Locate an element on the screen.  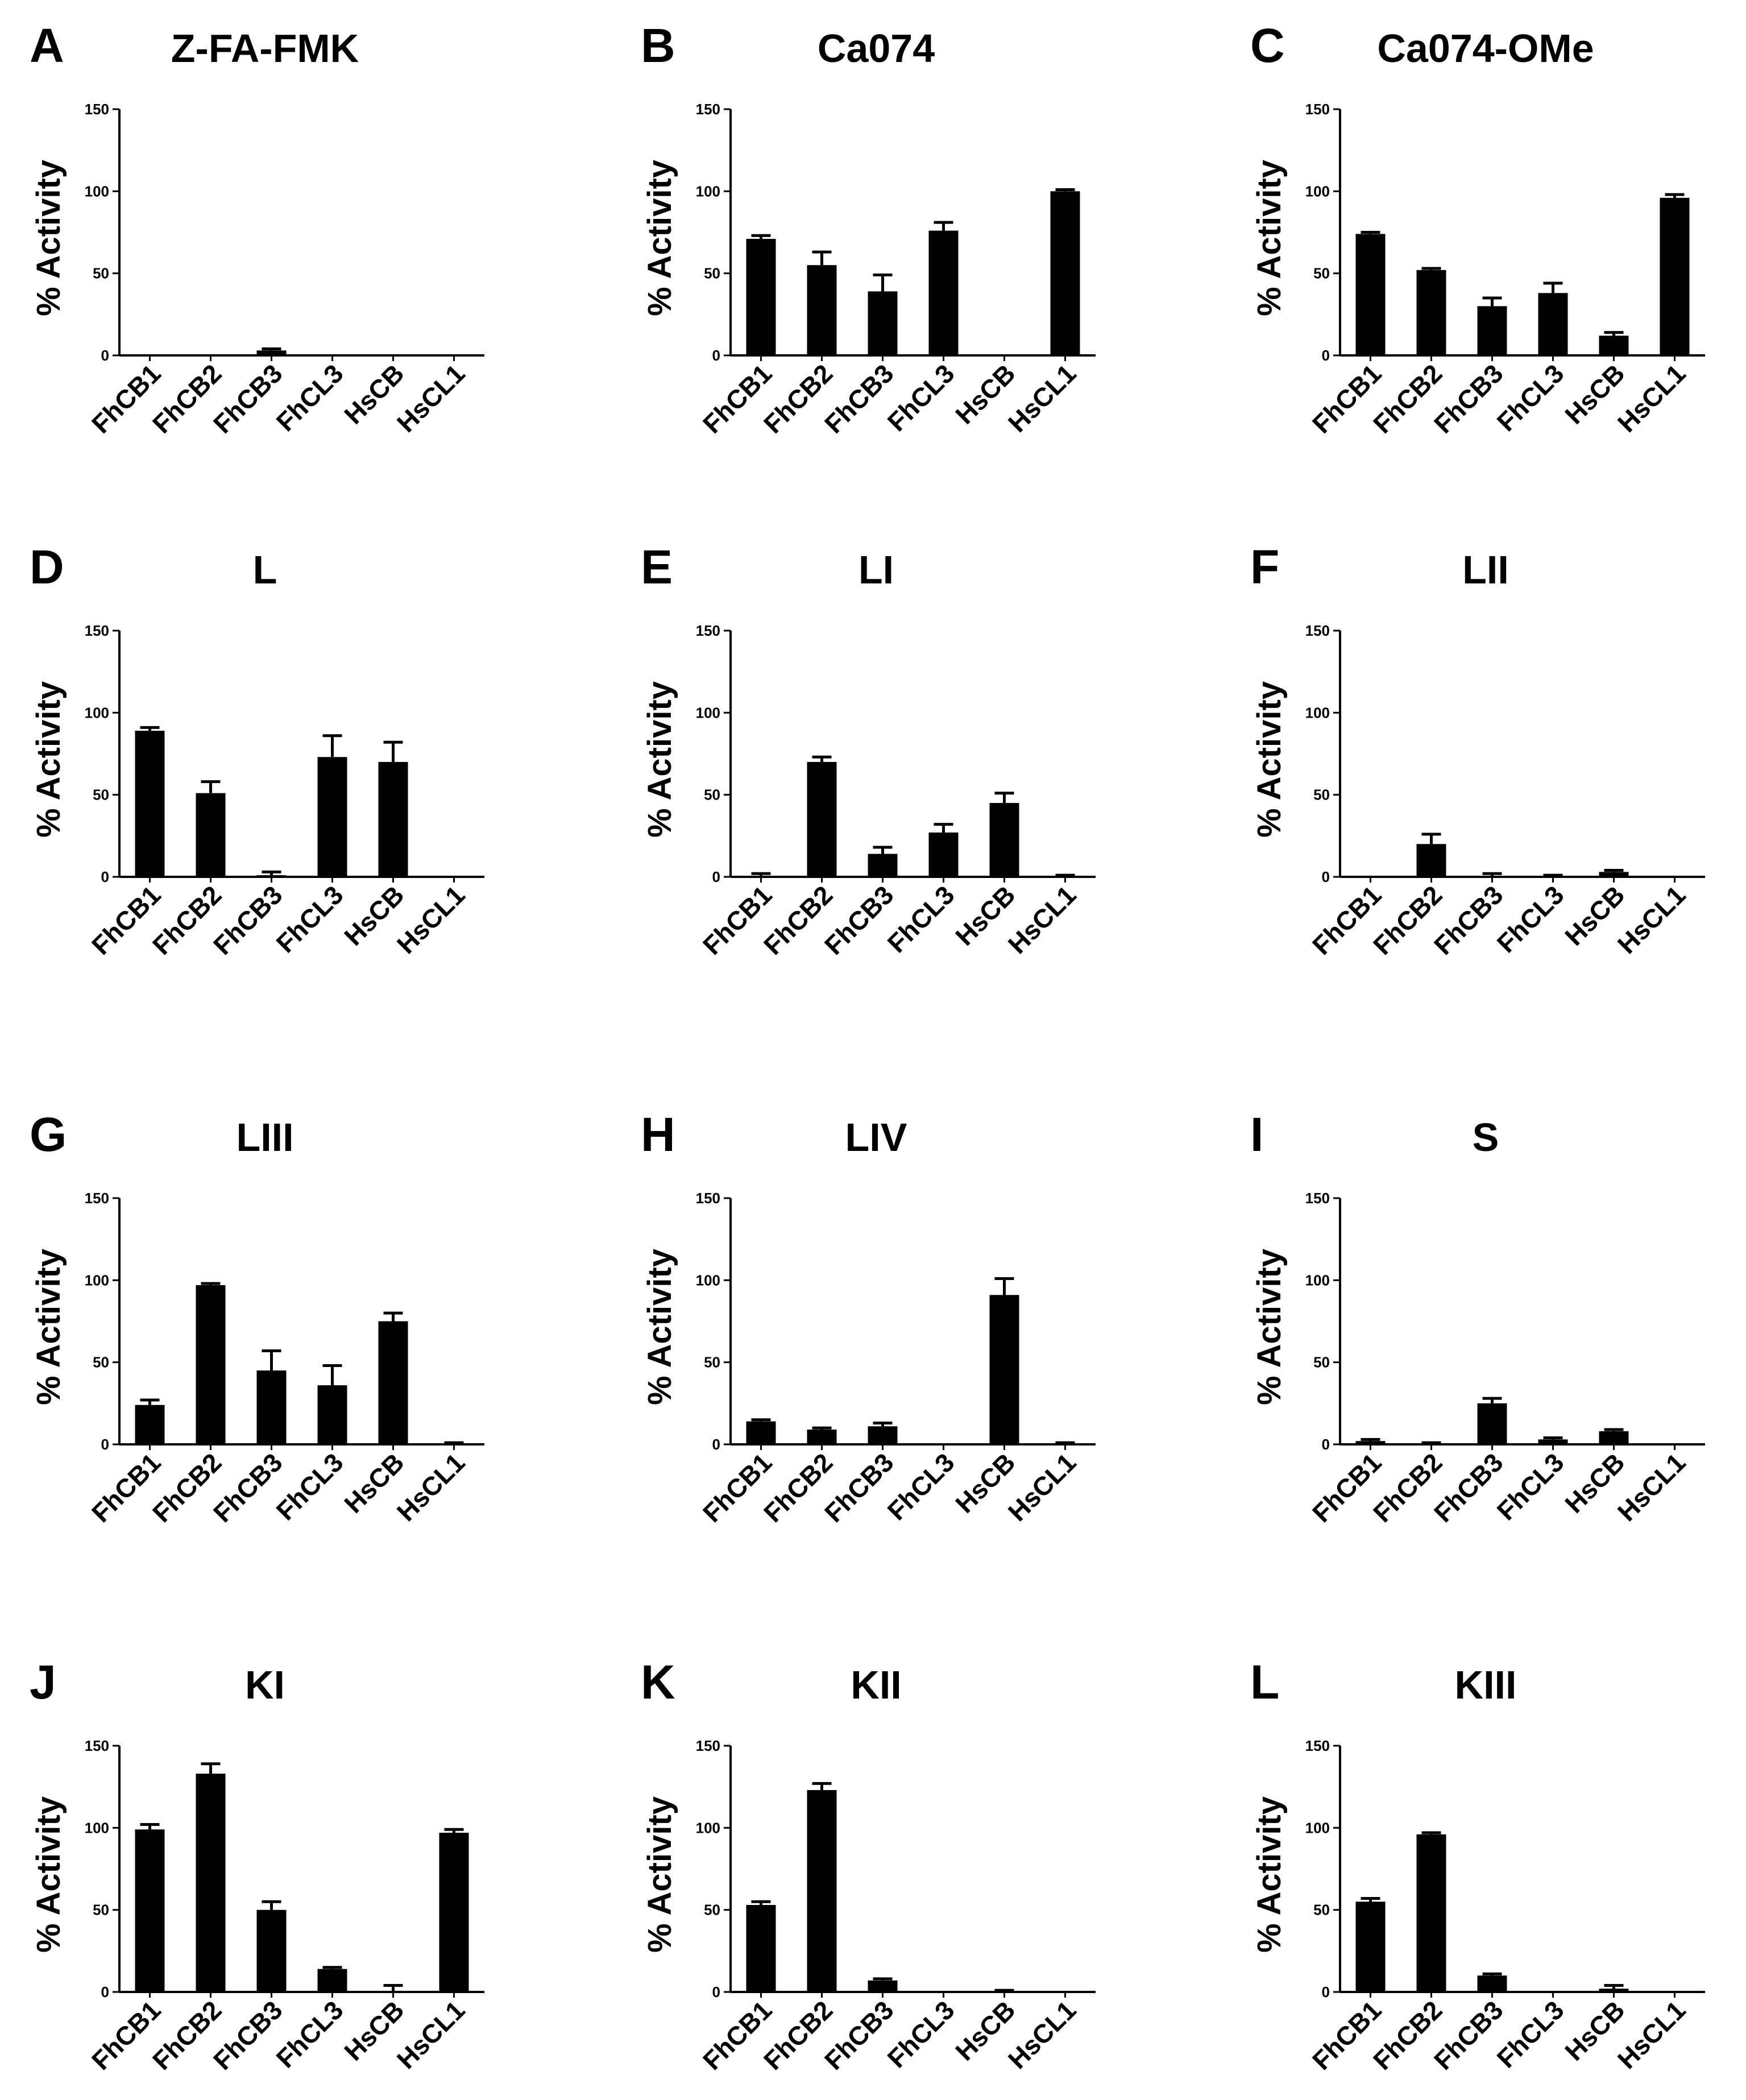
error-bar-hscl1 is located at coordinates (454, 1830).